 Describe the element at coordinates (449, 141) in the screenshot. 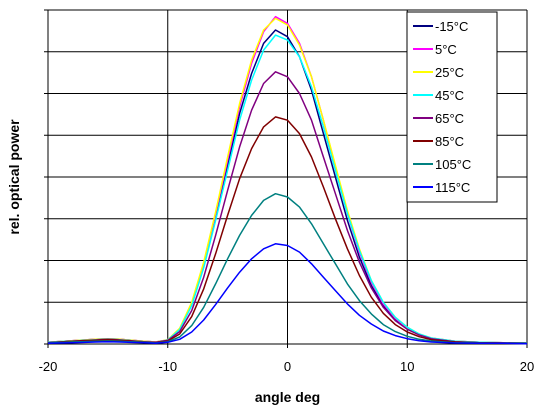

I see `legend-label: 85°C` at that location.